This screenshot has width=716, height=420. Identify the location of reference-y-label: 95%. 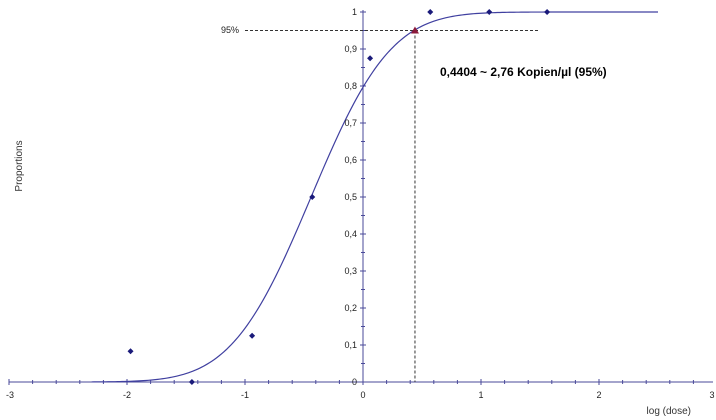
(230, 30).